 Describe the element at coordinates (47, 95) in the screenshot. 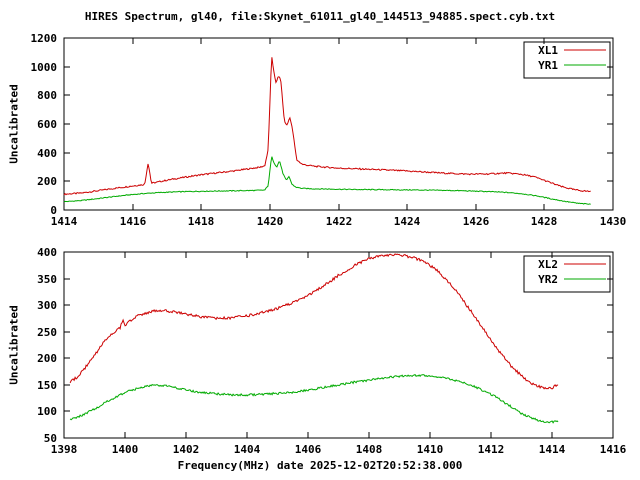

I see `y-tick-label: 800` at that location.